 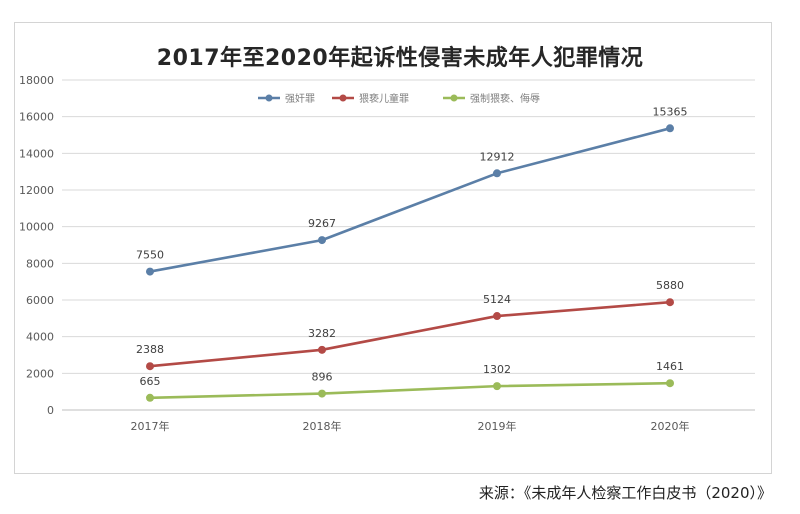 I want to click on data-label: 9267, so click(x=322, y=223).